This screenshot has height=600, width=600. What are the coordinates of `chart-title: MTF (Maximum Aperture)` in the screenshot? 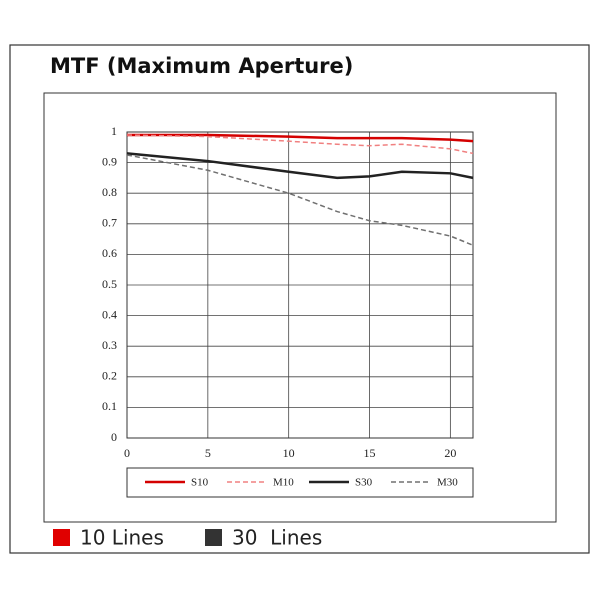 It's located at (201, 66).